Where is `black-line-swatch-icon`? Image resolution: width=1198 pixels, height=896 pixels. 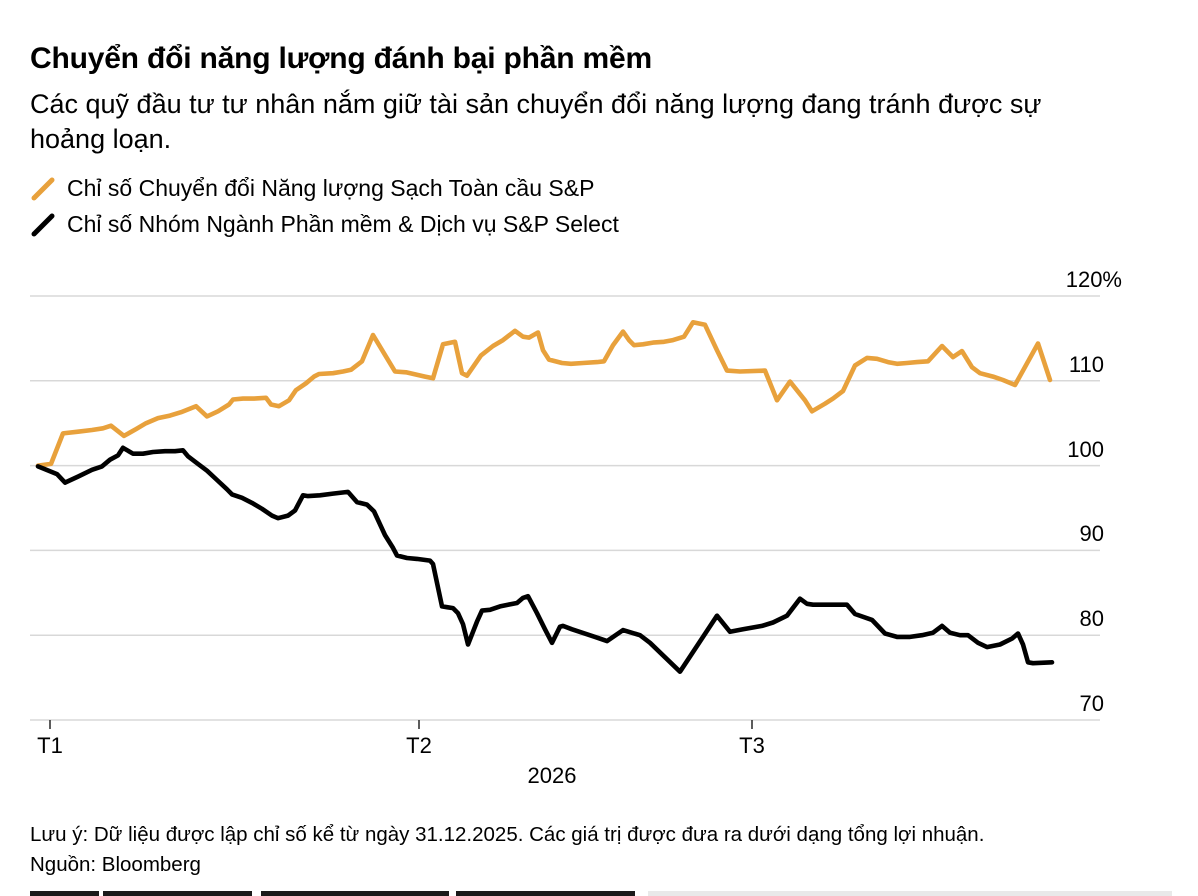
black-line-swatch-icon is located at coordinates (43, 225).